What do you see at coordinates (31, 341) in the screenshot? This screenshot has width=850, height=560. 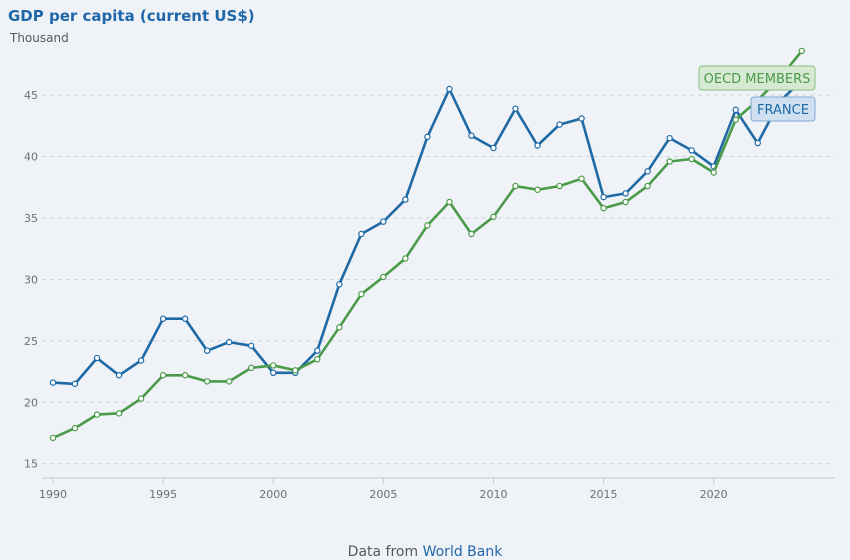 I see `y-tick-label: 25` at bounding box center [31, 341].